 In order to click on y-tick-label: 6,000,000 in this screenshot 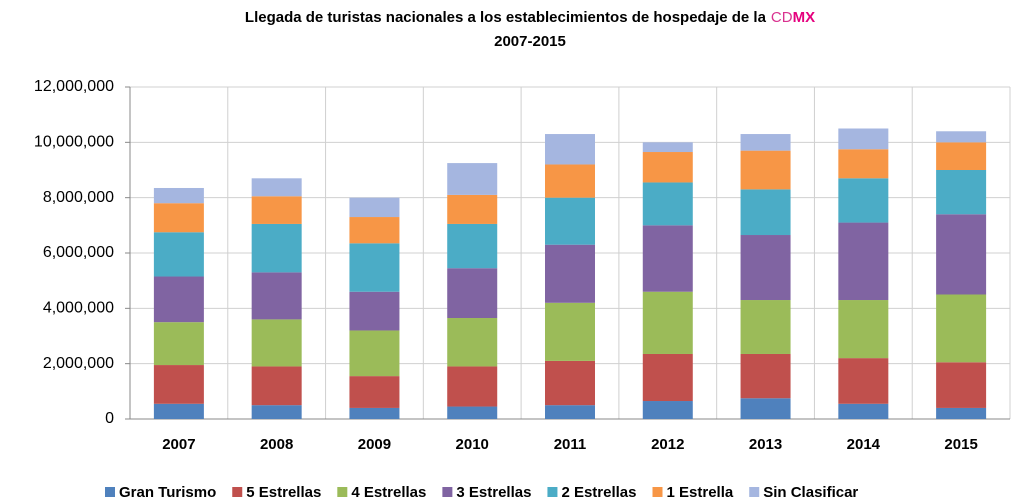, I will do `click(78, 252)`.